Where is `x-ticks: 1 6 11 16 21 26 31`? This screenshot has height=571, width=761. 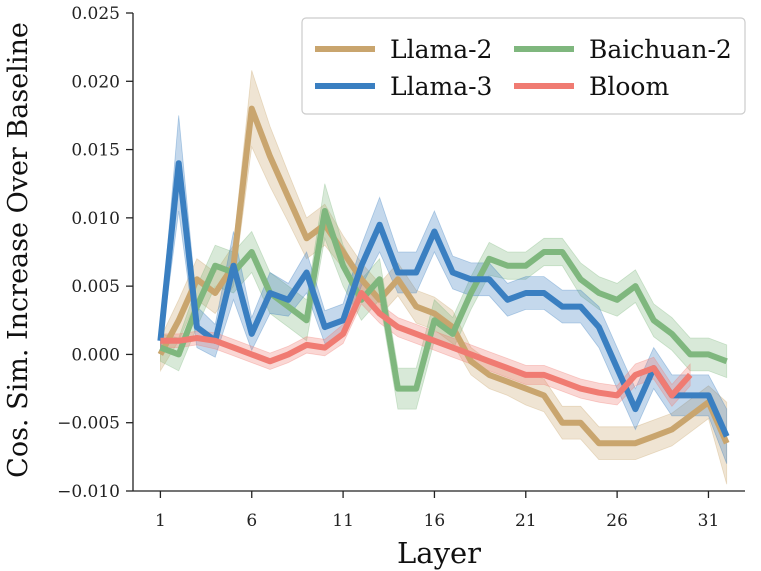
x-ticks: 1 6 11 16 21 26 31 is located at coordinates (437, 511).